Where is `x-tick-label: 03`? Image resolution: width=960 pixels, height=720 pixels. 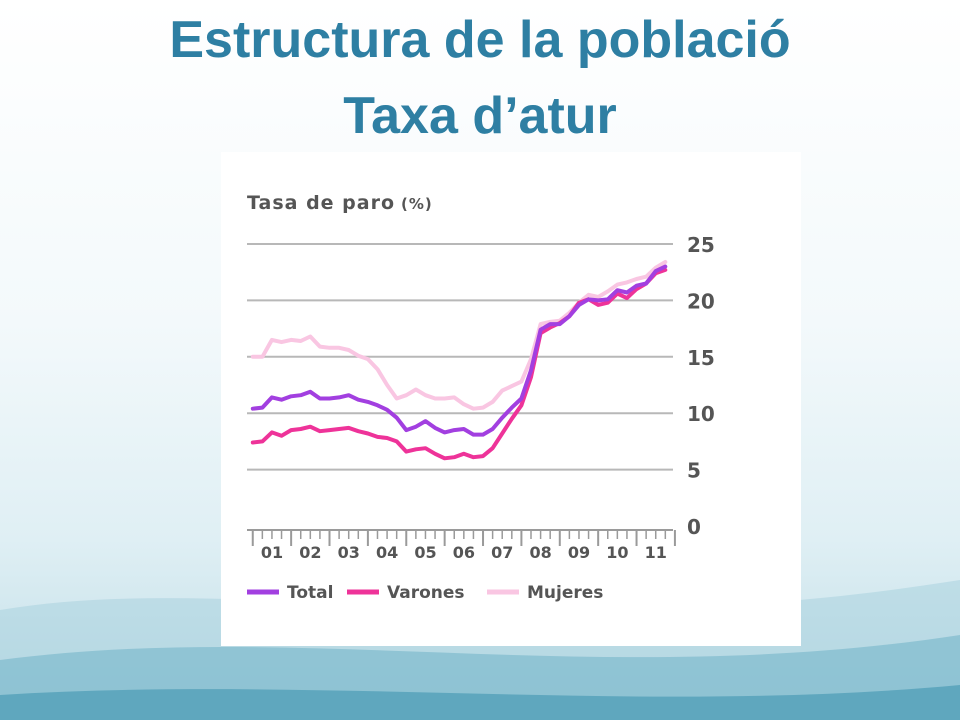
x-tick-label: 03 is located at coordinates (349, 552).